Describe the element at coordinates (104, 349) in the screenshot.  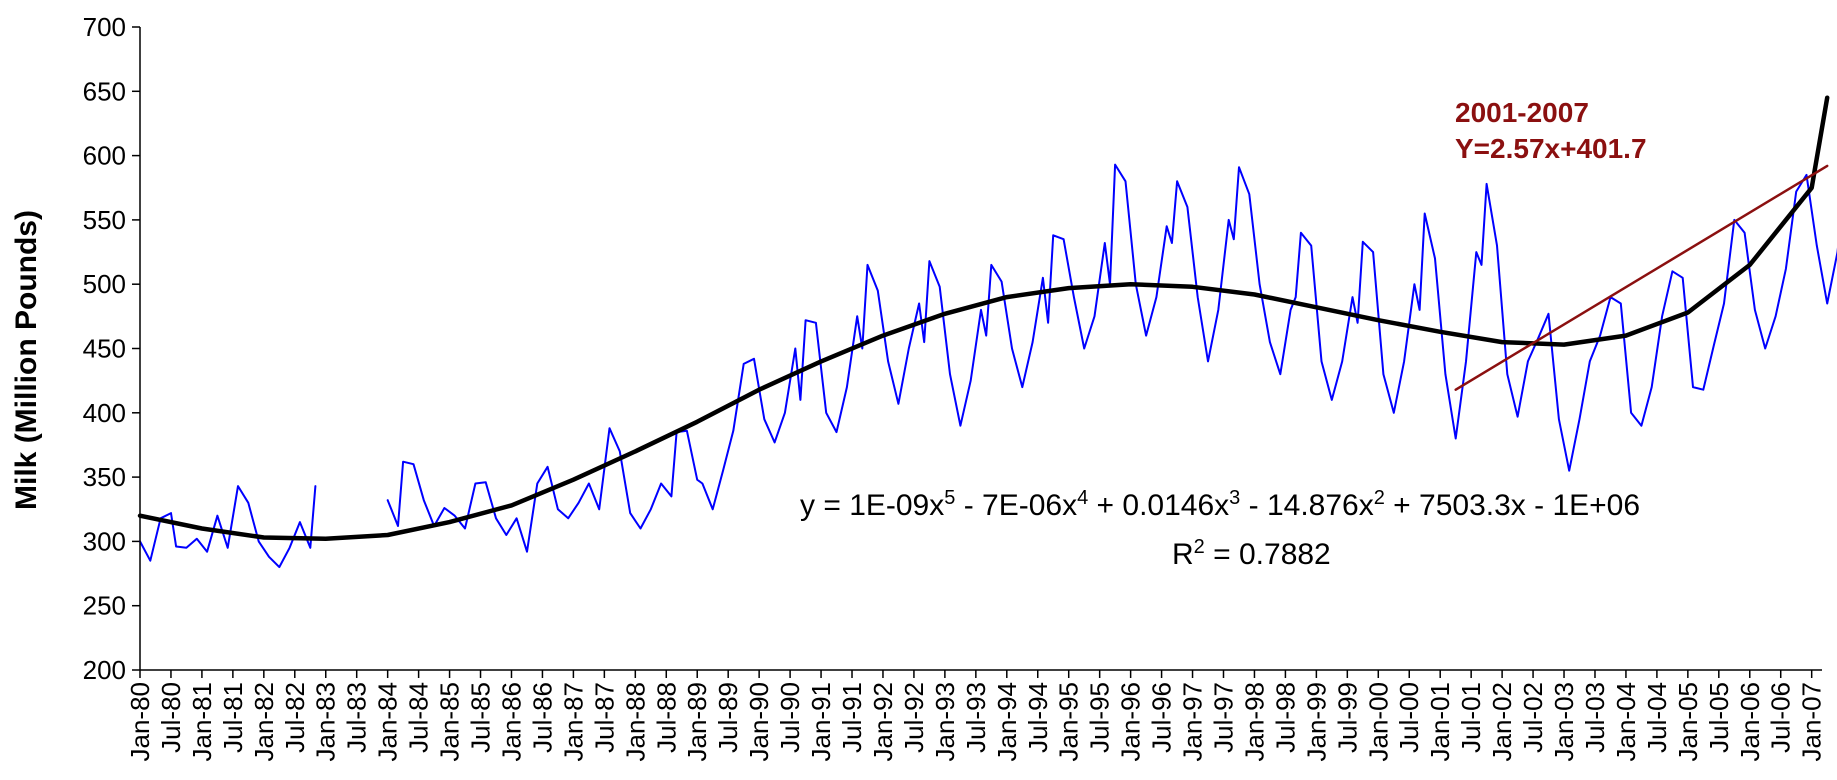
I see `y-tick-label: 450` at that location.